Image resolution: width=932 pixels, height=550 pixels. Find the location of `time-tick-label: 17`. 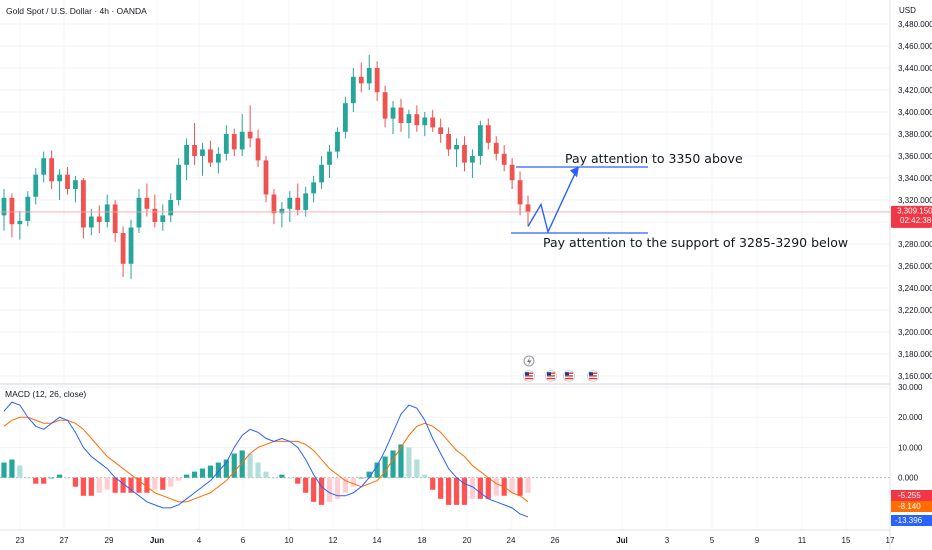

time-tick-label: 17 is located at coordinates (890, 540).